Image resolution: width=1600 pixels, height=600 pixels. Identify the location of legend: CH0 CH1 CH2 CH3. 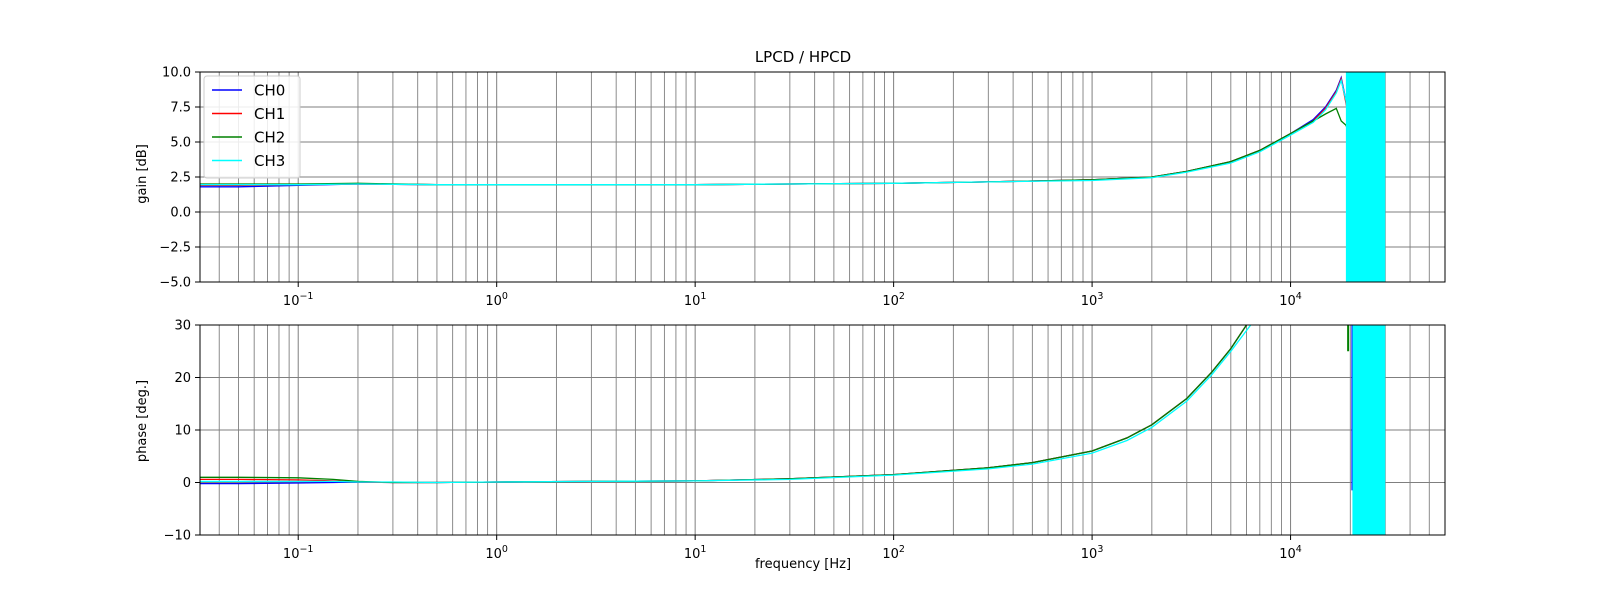
(252, 127).